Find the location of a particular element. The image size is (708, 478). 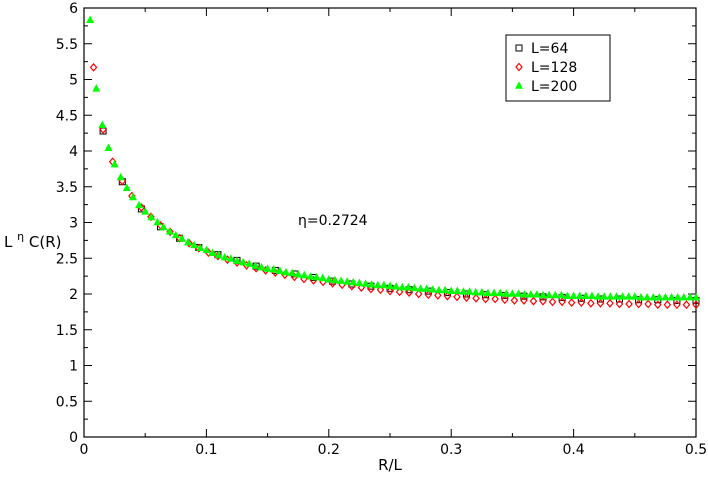

y-tick-label: 1.5 is located at coordinates (67, 331).